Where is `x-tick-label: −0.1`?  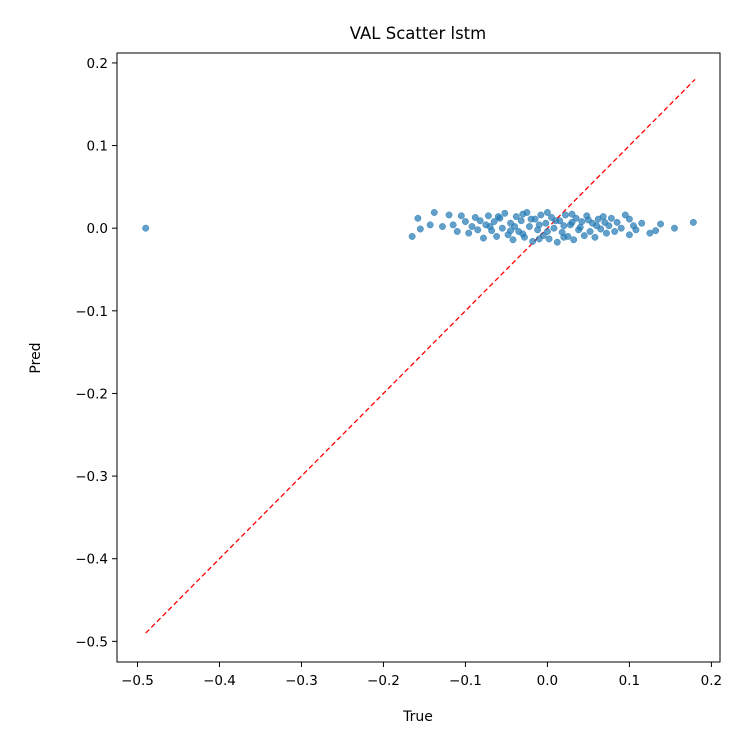
x-tick-label: −0.1 is located at coordinates (465, 681).